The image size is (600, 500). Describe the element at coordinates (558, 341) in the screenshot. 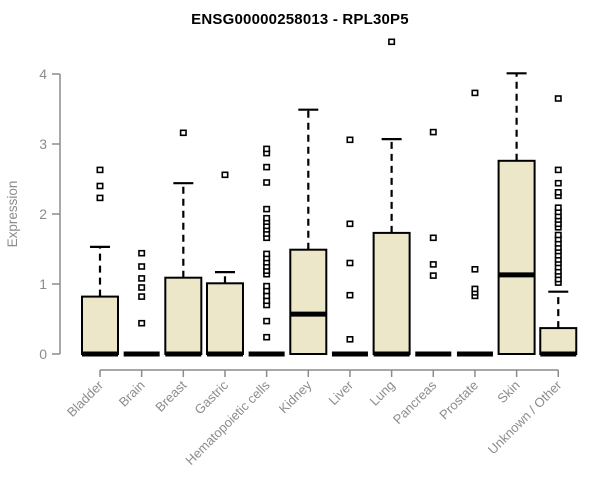

I see `box-unknown-other` at that location.